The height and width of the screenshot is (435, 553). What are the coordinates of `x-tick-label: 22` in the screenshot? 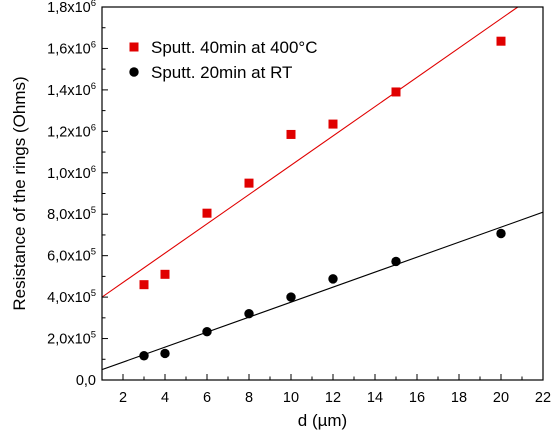 It's located at (543, 398).